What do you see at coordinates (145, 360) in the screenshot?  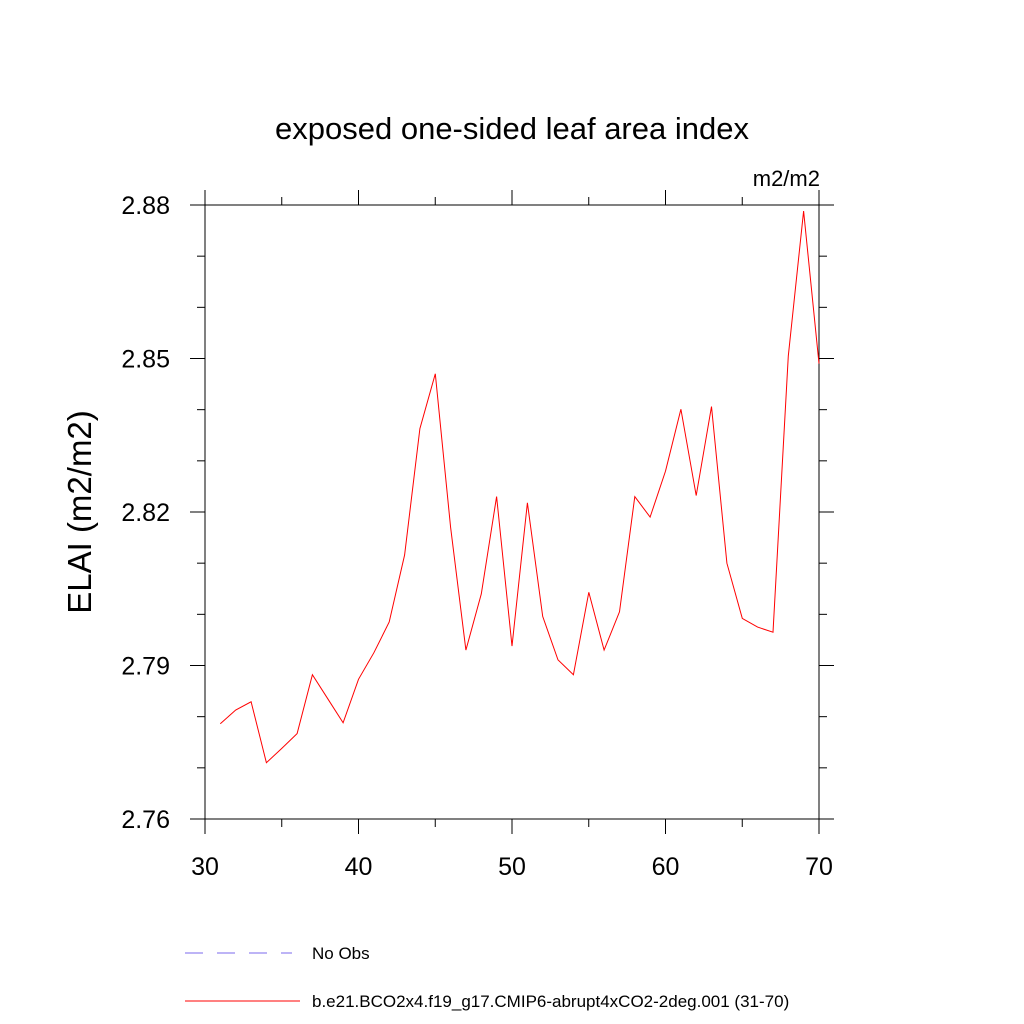 I see `y-tick-label: 2.85` at bounding box center [145, 360].